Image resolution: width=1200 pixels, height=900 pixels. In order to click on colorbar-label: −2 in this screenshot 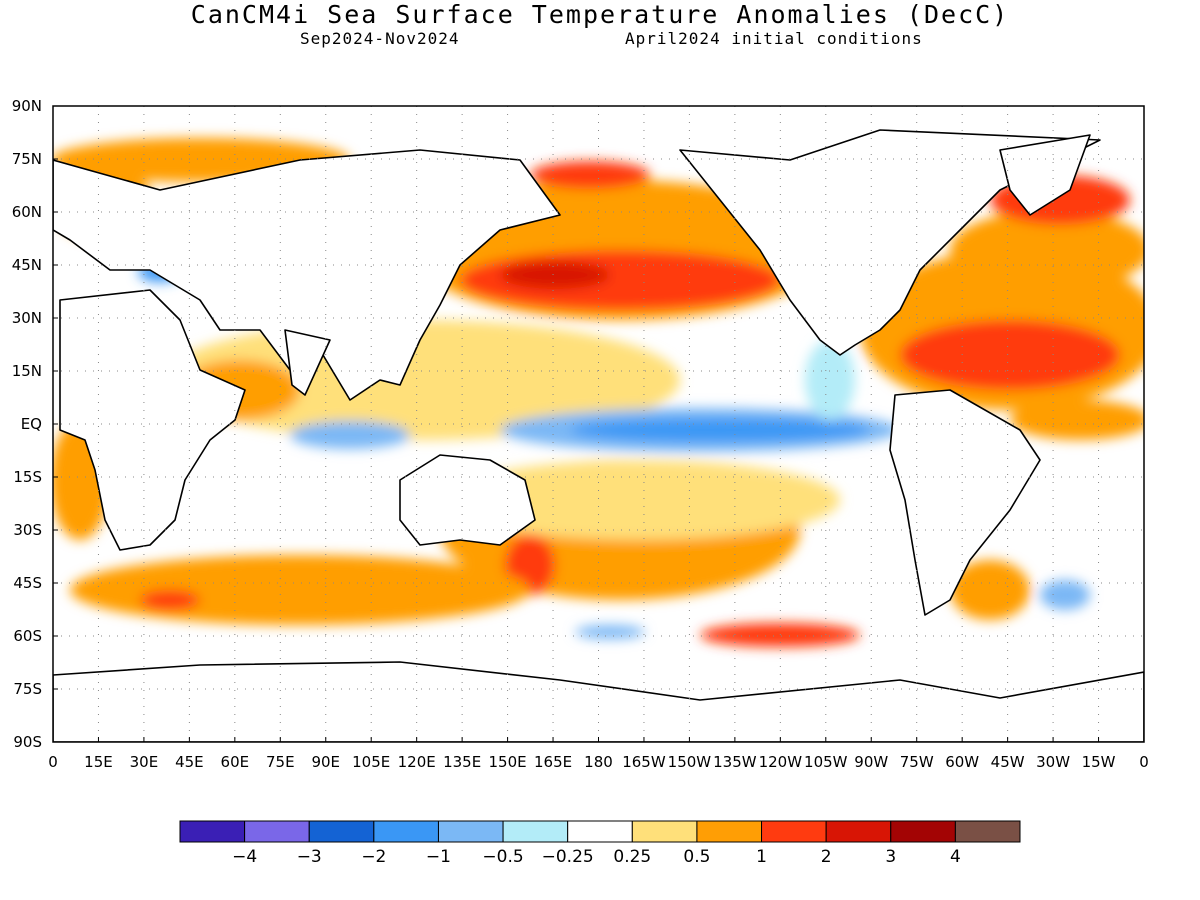, I will do `click(373, 857)`.